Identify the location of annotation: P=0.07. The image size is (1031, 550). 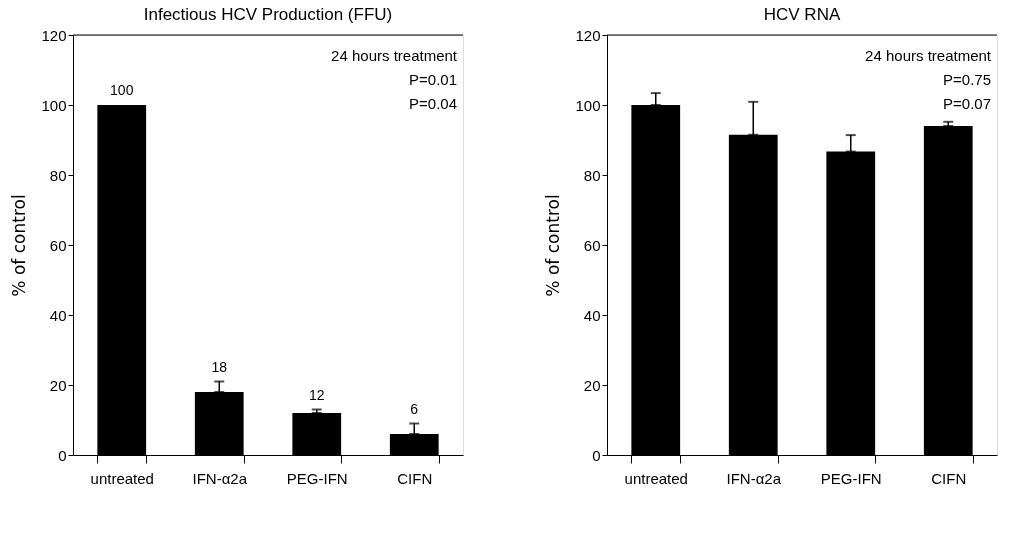
(967, 103).